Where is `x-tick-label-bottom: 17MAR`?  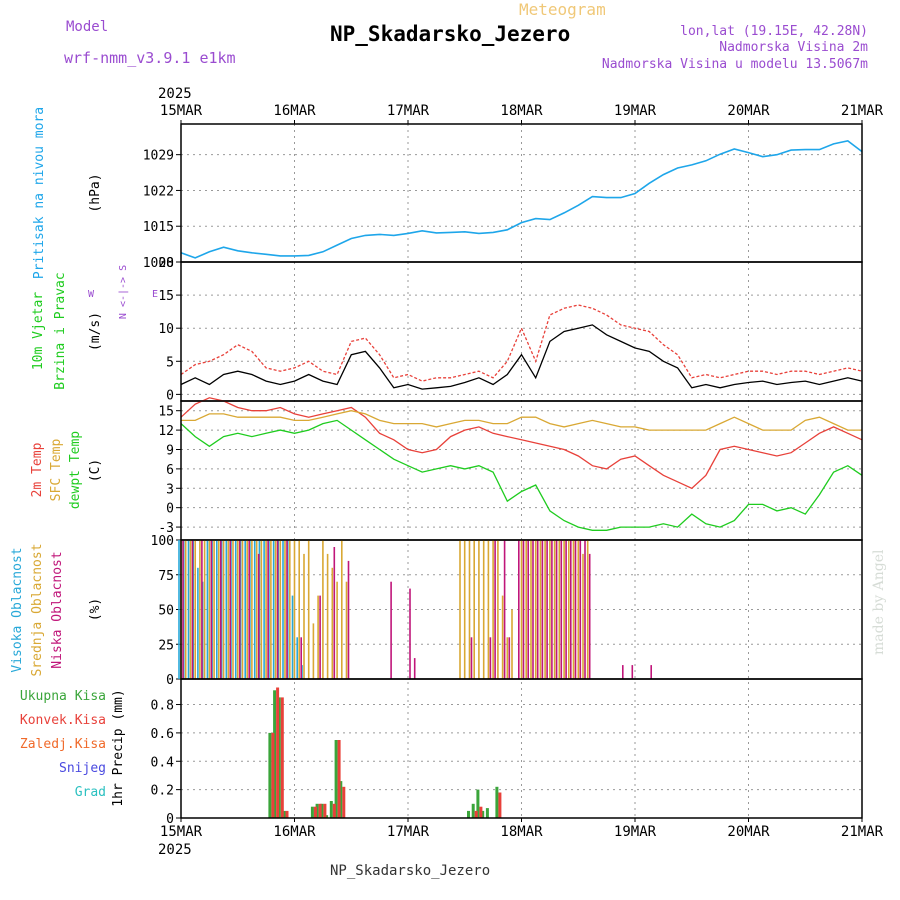
x-tick-label-bottom: 17MAR is located at coordinates (408, 832).